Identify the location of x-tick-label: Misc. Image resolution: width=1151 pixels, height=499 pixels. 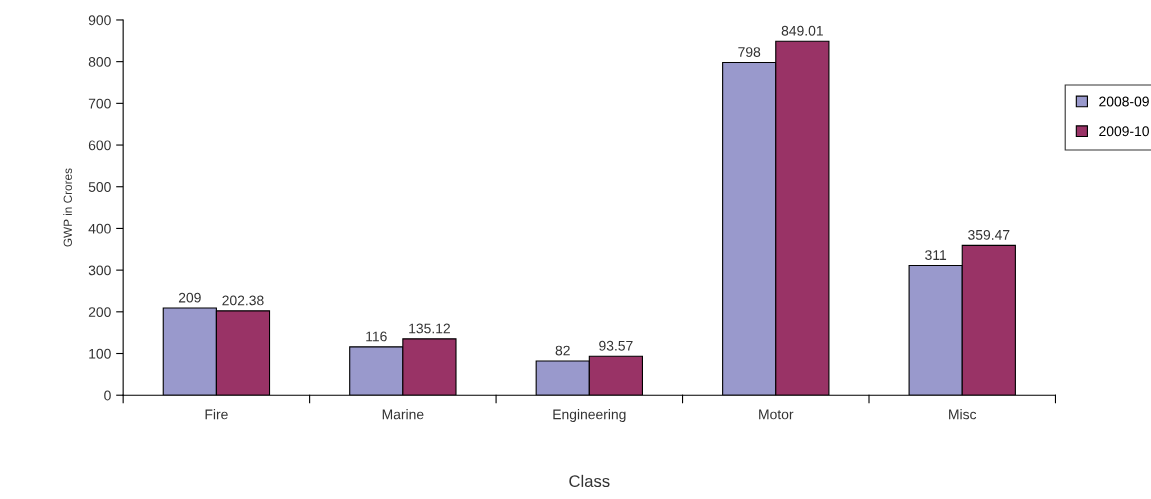
(963, 414).